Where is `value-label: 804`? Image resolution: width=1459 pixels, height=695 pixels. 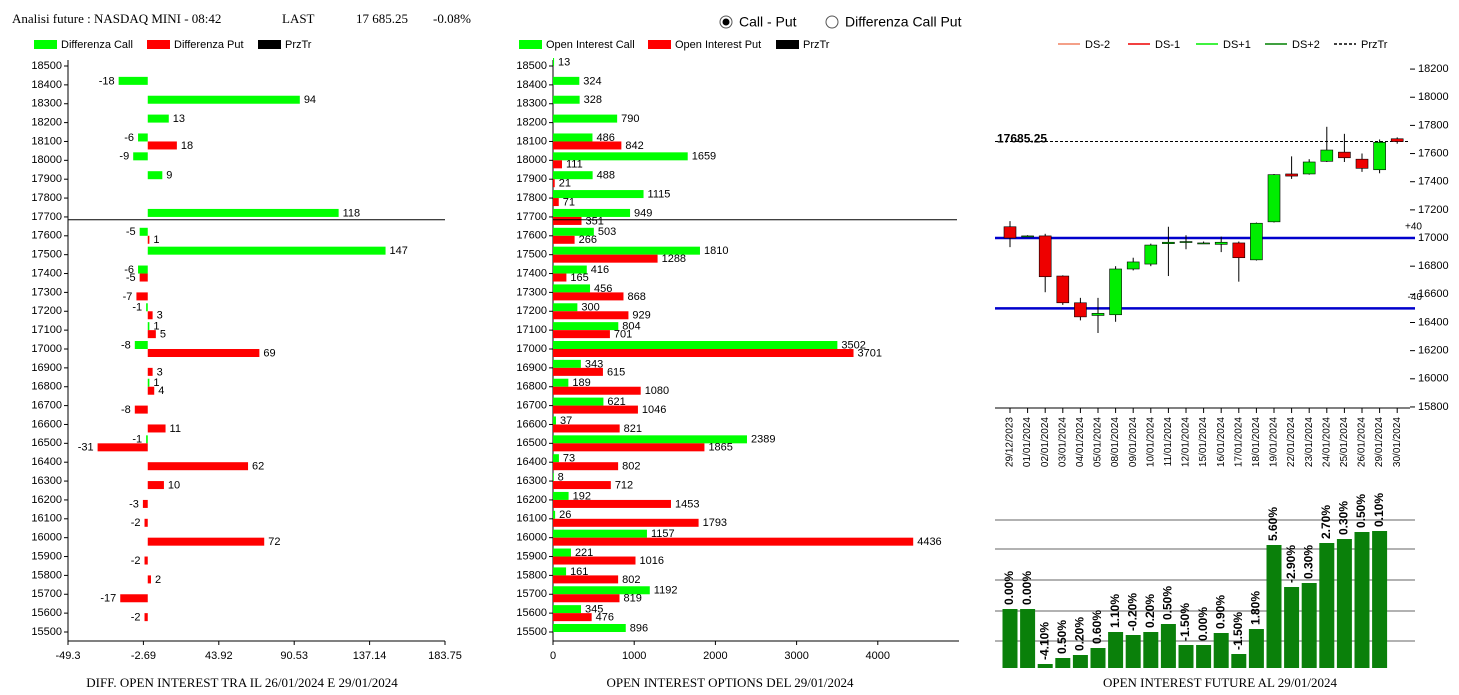 value-label: 804 is located at coordinates (631, 327).